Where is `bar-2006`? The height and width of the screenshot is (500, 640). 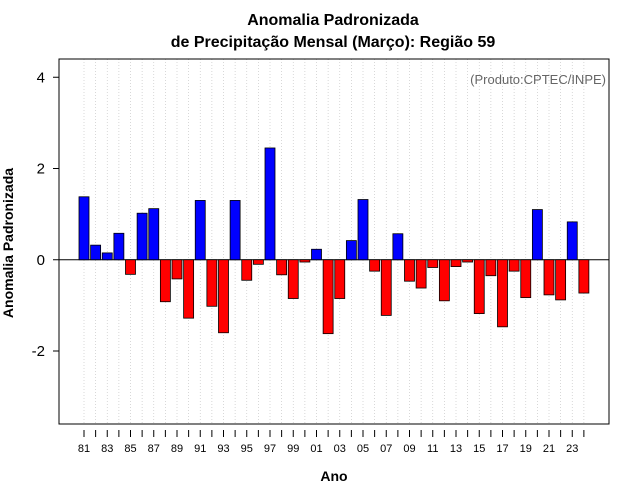 bar-2006 is located at coordinates (375, 265).